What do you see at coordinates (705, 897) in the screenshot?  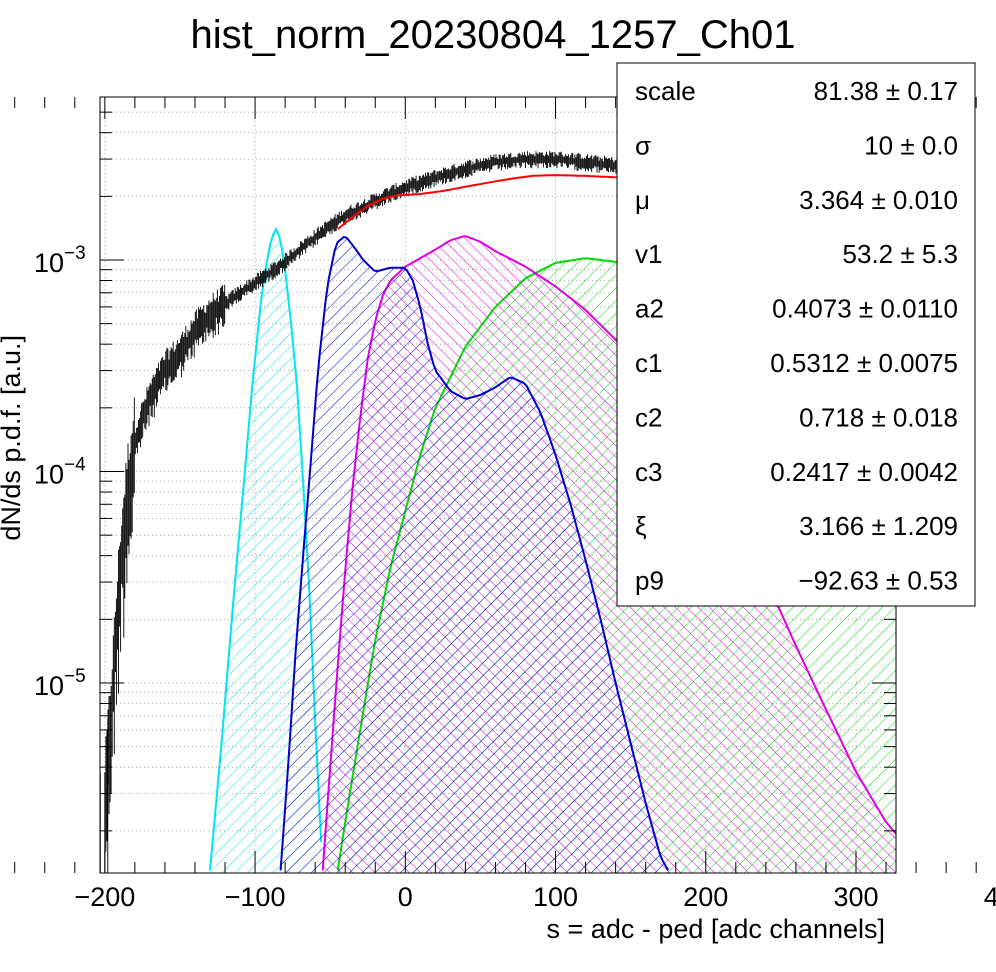 I see `x-tick-label: 200` at bounding box center [705, 897].